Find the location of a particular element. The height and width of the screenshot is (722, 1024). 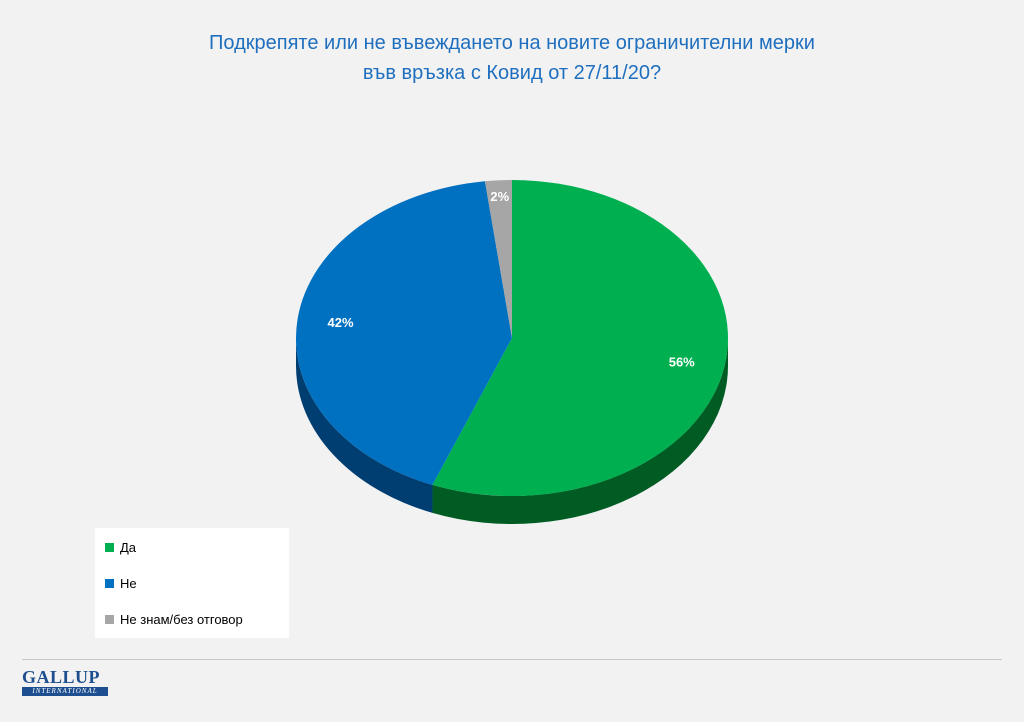

pie-slice-ne is located at coordinates (403, 333).